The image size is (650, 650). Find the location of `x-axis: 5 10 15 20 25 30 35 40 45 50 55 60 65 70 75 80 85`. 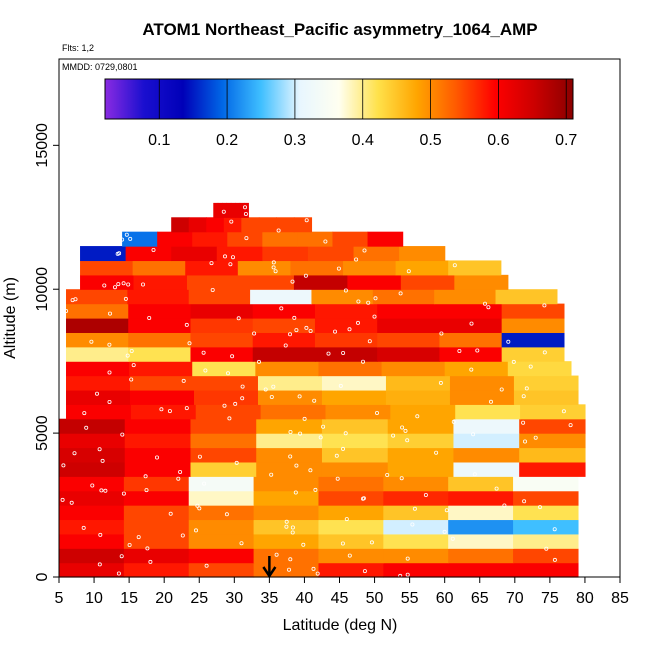

x-axis: 5 10 15 20 25 30 35 40 45 50 55 60 65 70 75 80 85 is located at coordinates (342, 592).